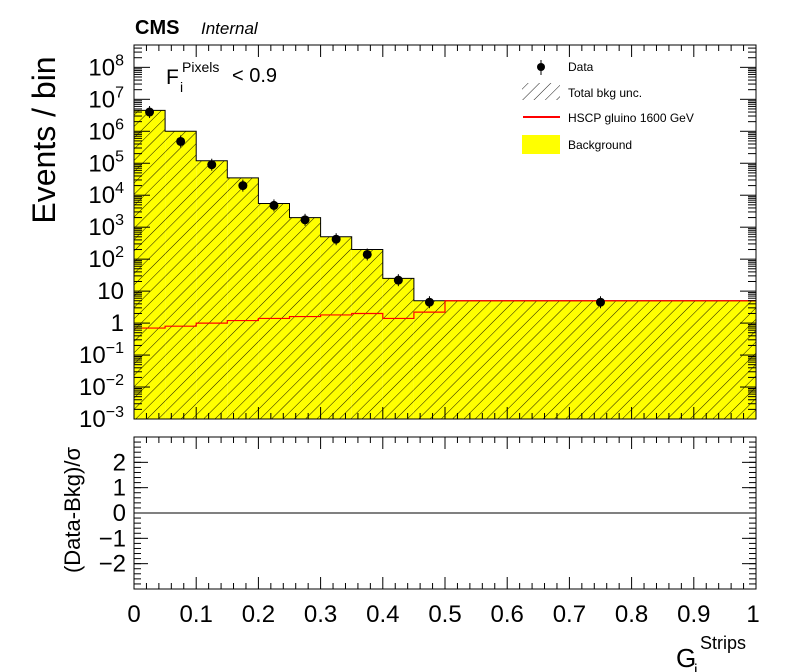 Image resolution: width=796 pixels, height=672 pixels. I want to click on legend-entry-unc: Total bkg unc., so click(582, 91).